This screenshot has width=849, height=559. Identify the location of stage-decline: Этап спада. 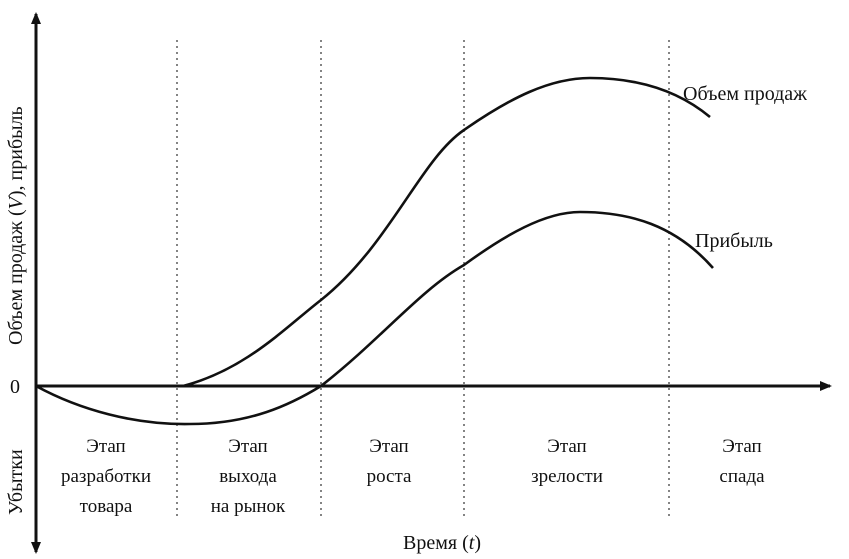
(742, 461).